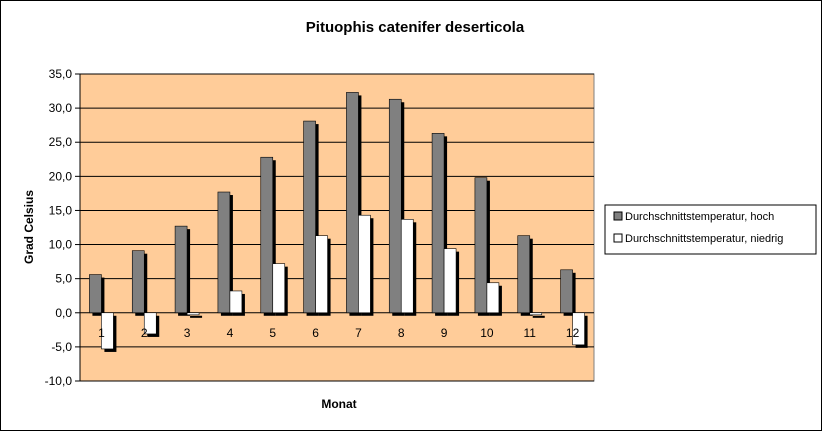  What do you see at coordinates (61, 245) in the screenshot?
I see `y-tick-label: 10,0` at bounding box center [61, 245].